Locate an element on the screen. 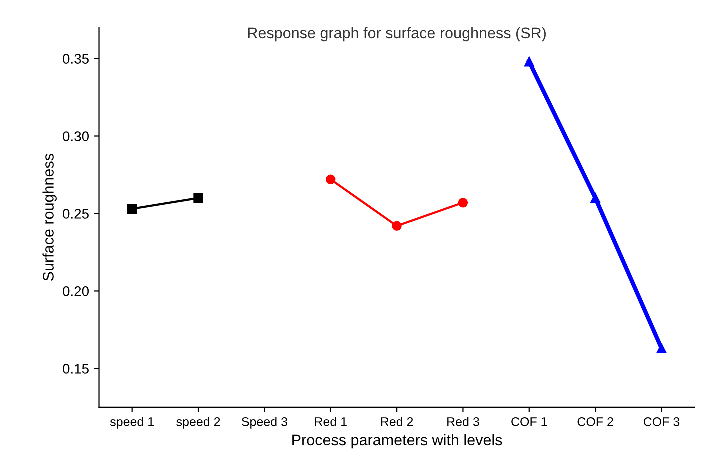  y-tick-label: 0.20 is located at coordinates (76, 291).